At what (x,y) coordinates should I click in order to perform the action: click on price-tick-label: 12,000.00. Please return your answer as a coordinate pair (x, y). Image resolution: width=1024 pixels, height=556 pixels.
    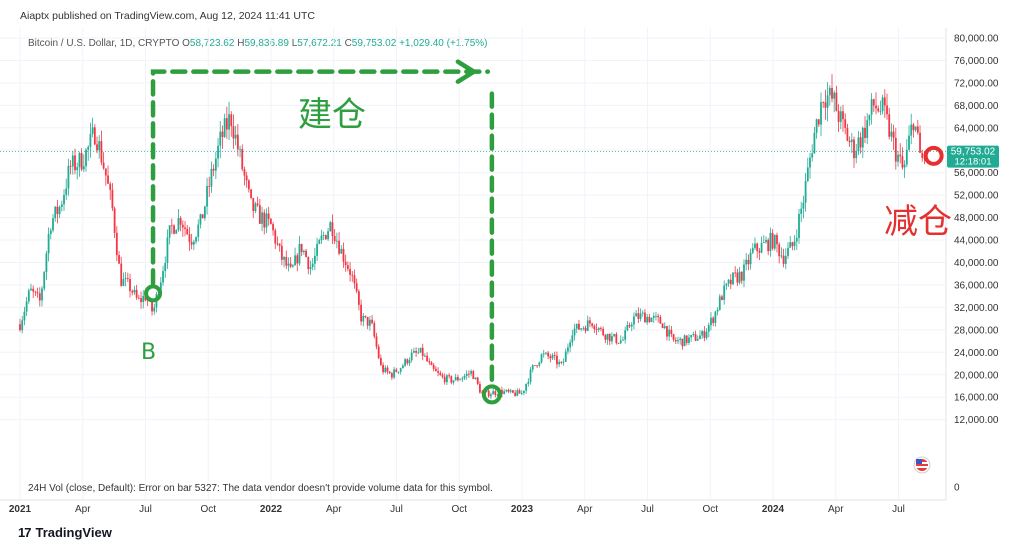
    Looking at the image, I should click on (976, 420).